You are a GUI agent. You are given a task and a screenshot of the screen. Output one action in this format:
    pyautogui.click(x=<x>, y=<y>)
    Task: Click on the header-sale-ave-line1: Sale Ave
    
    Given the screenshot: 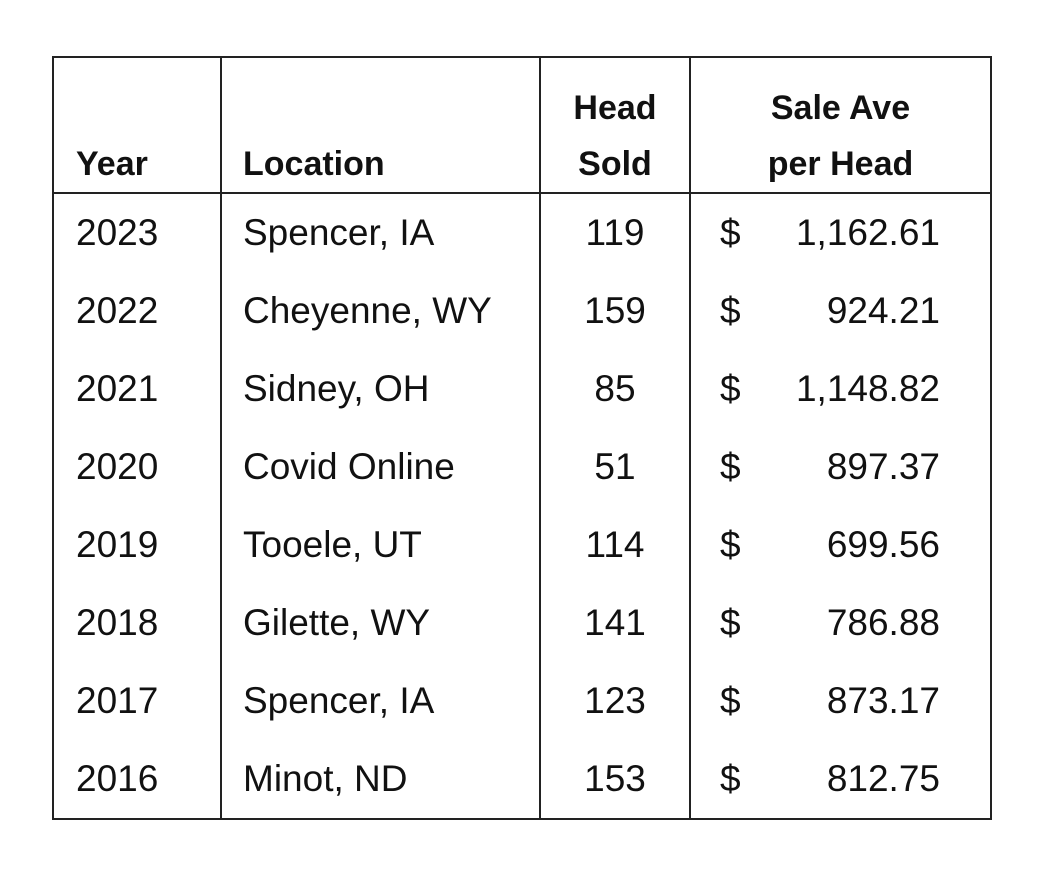 What is the action you would take?
    pyautogui.click(x=840, y=108)
    